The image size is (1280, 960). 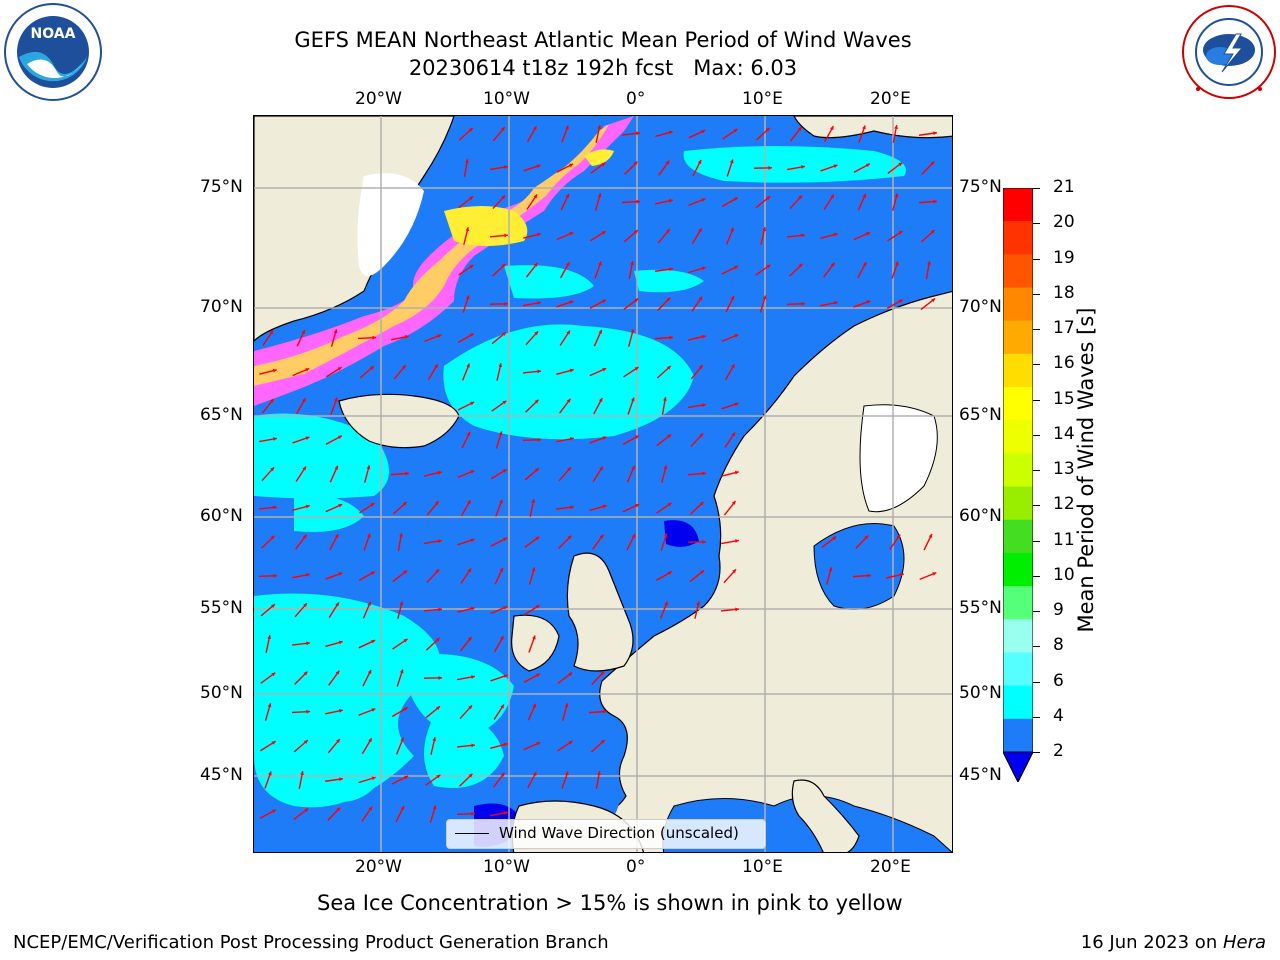 What do you see at coordinates (390, 224) in the screenshot?
I see `greenland-ice-sheet` at bounding box center [390, 224].